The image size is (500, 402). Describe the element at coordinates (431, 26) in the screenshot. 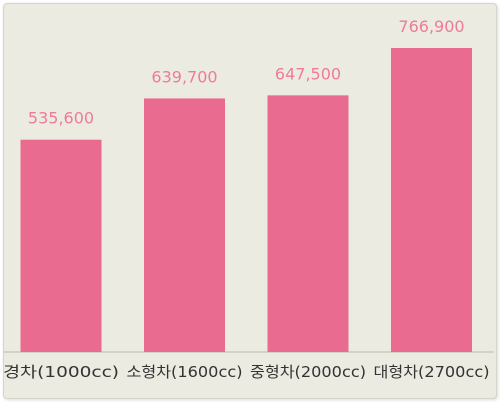

I see `value-label-4: 766,900` at that location.